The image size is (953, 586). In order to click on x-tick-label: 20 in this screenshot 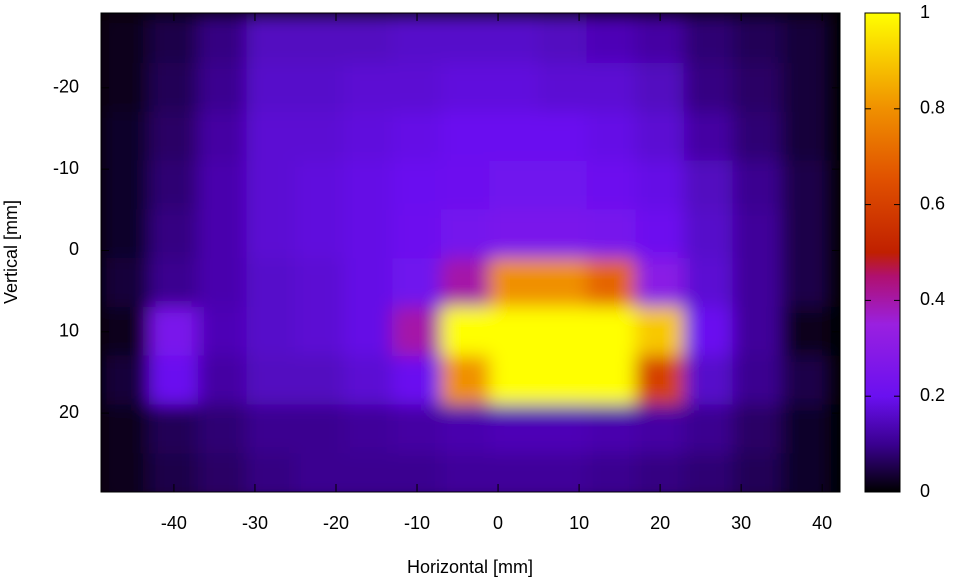, I will do `click(660, 523)`.